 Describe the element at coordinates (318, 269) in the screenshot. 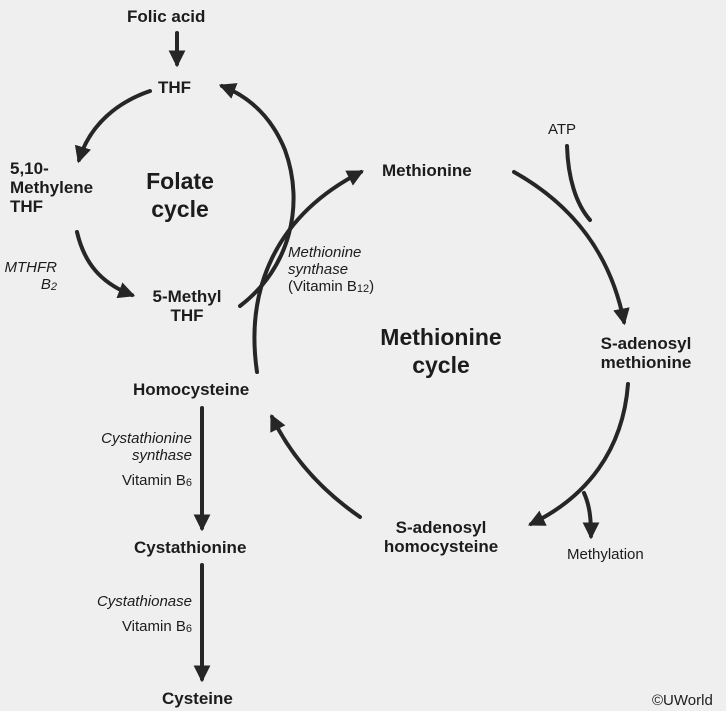

I see `methionine-synthase-line2: synthase` at that location.